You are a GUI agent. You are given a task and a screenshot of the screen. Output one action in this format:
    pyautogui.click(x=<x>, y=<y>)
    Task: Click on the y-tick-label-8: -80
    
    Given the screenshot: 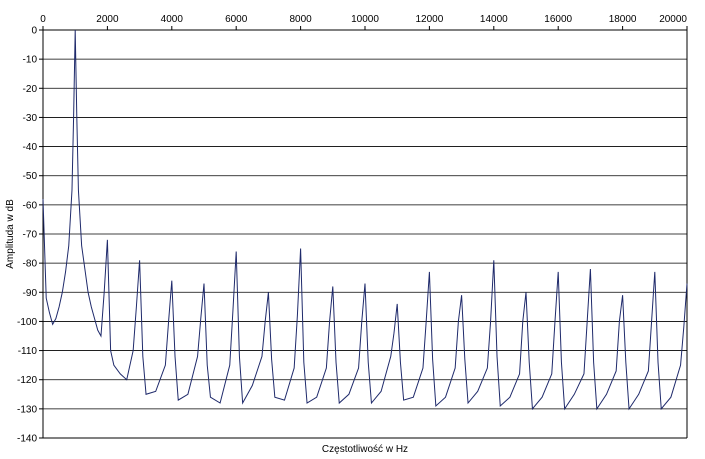 What is the action you would take?
    pyautogui.click(x=30, y=264)
    